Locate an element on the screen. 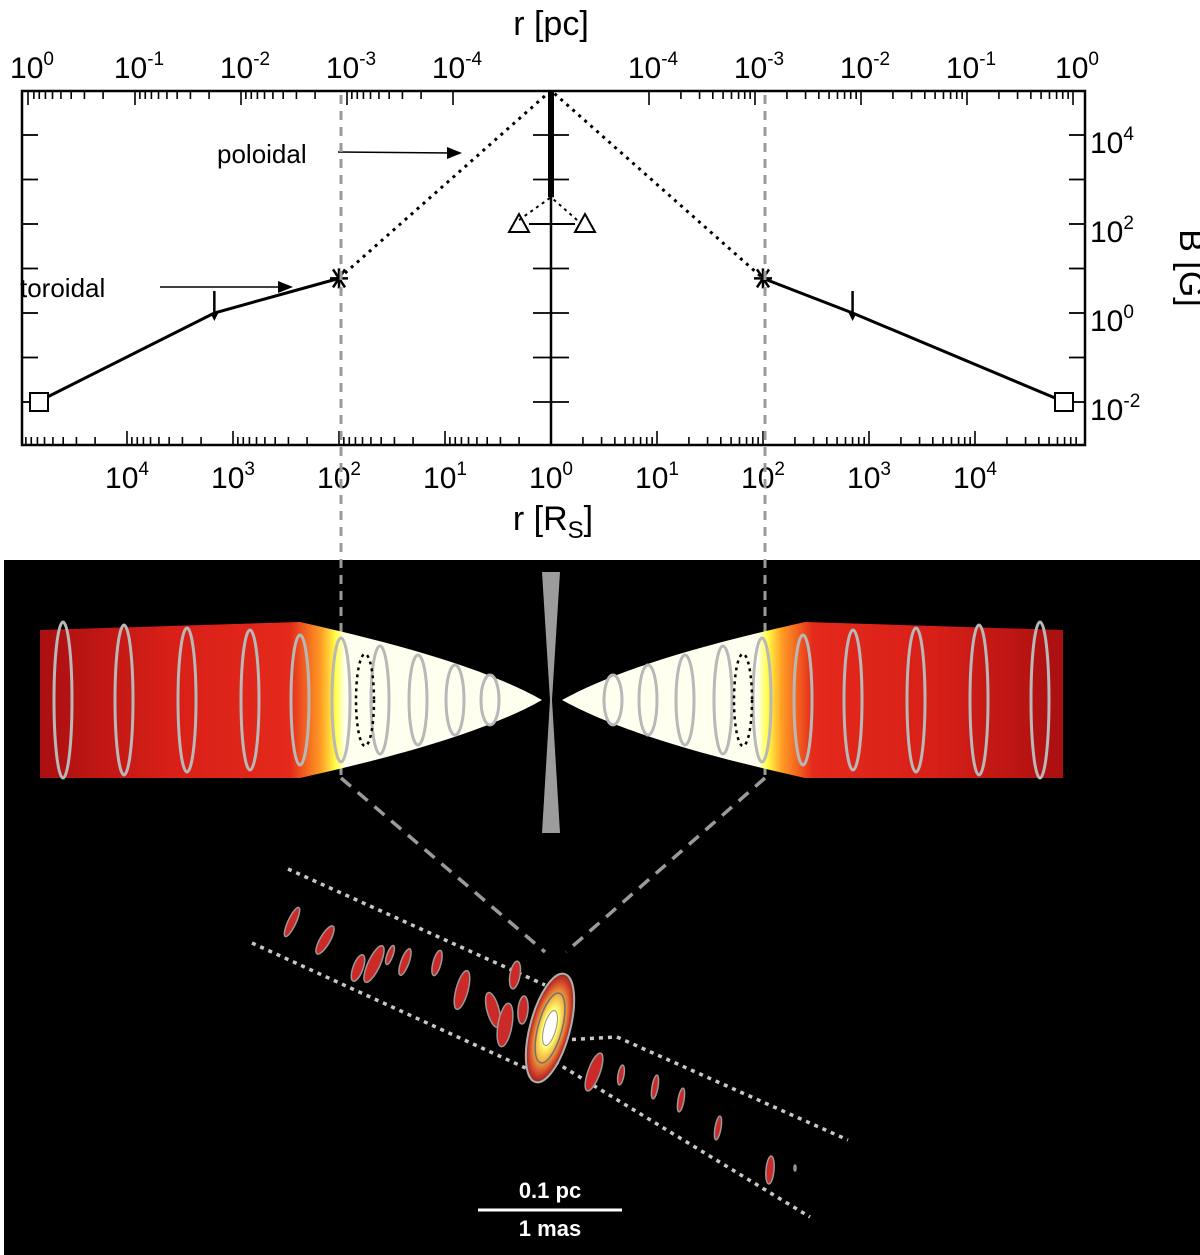 The image size is (1200, 1255). jet-edges is located at coordinates (550, 1043).